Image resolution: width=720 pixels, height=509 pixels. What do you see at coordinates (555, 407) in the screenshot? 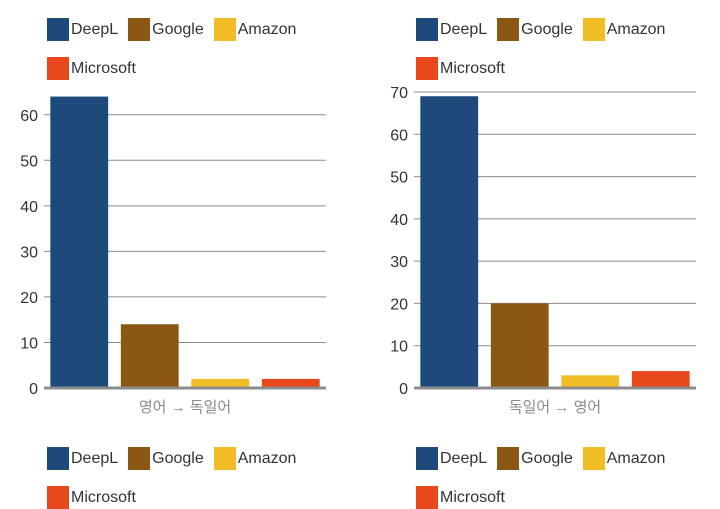
I see `x-axis-label: 독일어 → 영어` at bounding box center [555, 407].